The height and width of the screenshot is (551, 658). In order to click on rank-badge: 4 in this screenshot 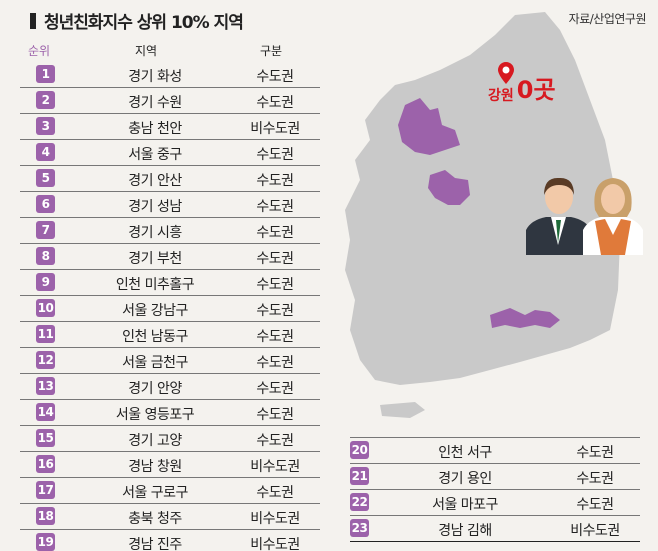, I will do `click(45, 152)`.